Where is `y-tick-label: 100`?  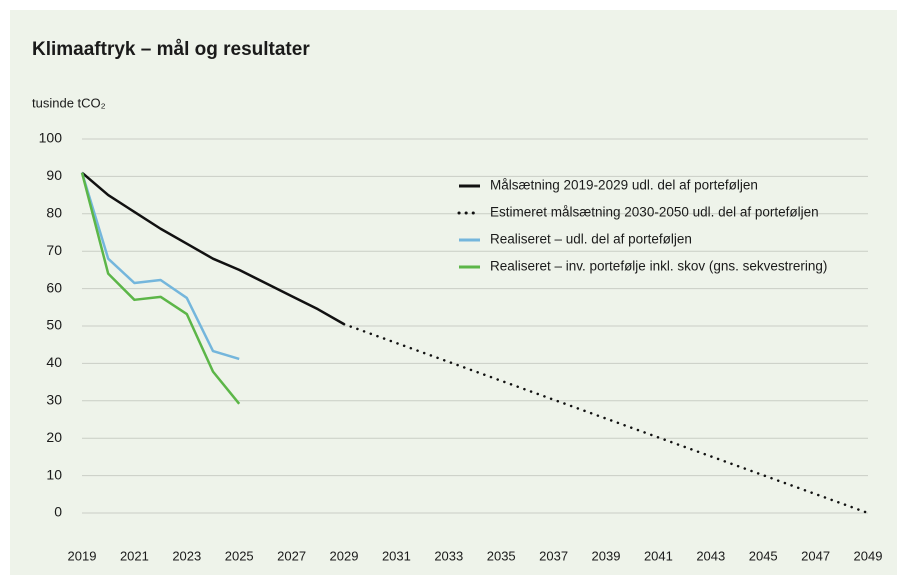 y-tick-label: 100 is located at coordinates (51, 138).